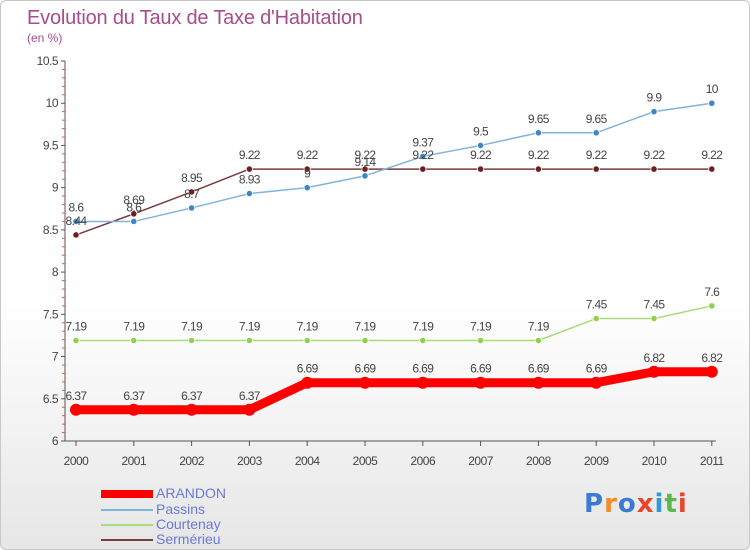 The image size is (750, 550). What do you see at coordinates (307, 174) in the screenshot?
I see `data-label: 9` at bounding box center [307, 174].